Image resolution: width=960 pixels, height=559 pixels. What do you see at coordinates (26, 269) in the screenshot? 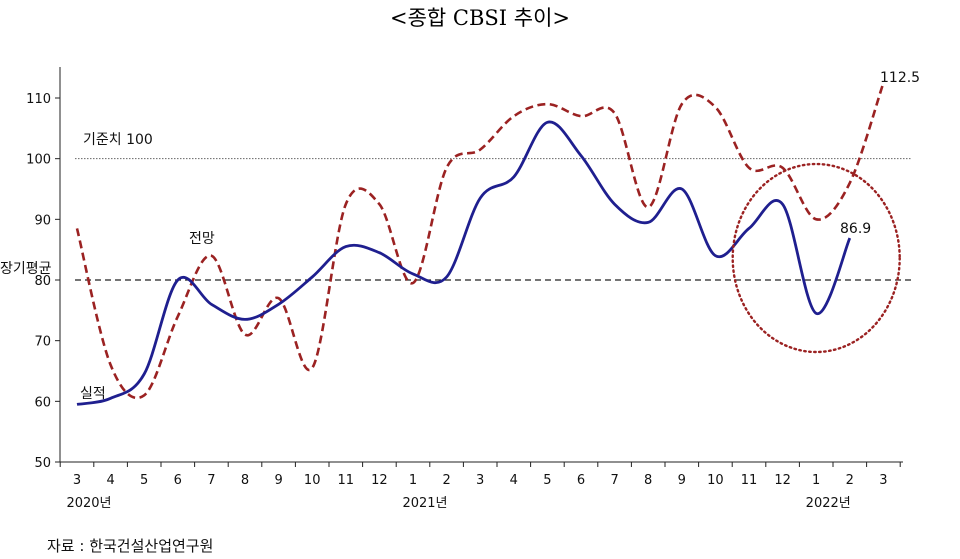
I see `reference-label-longterm-average: 장기평균` at bounding box center [26, 269].